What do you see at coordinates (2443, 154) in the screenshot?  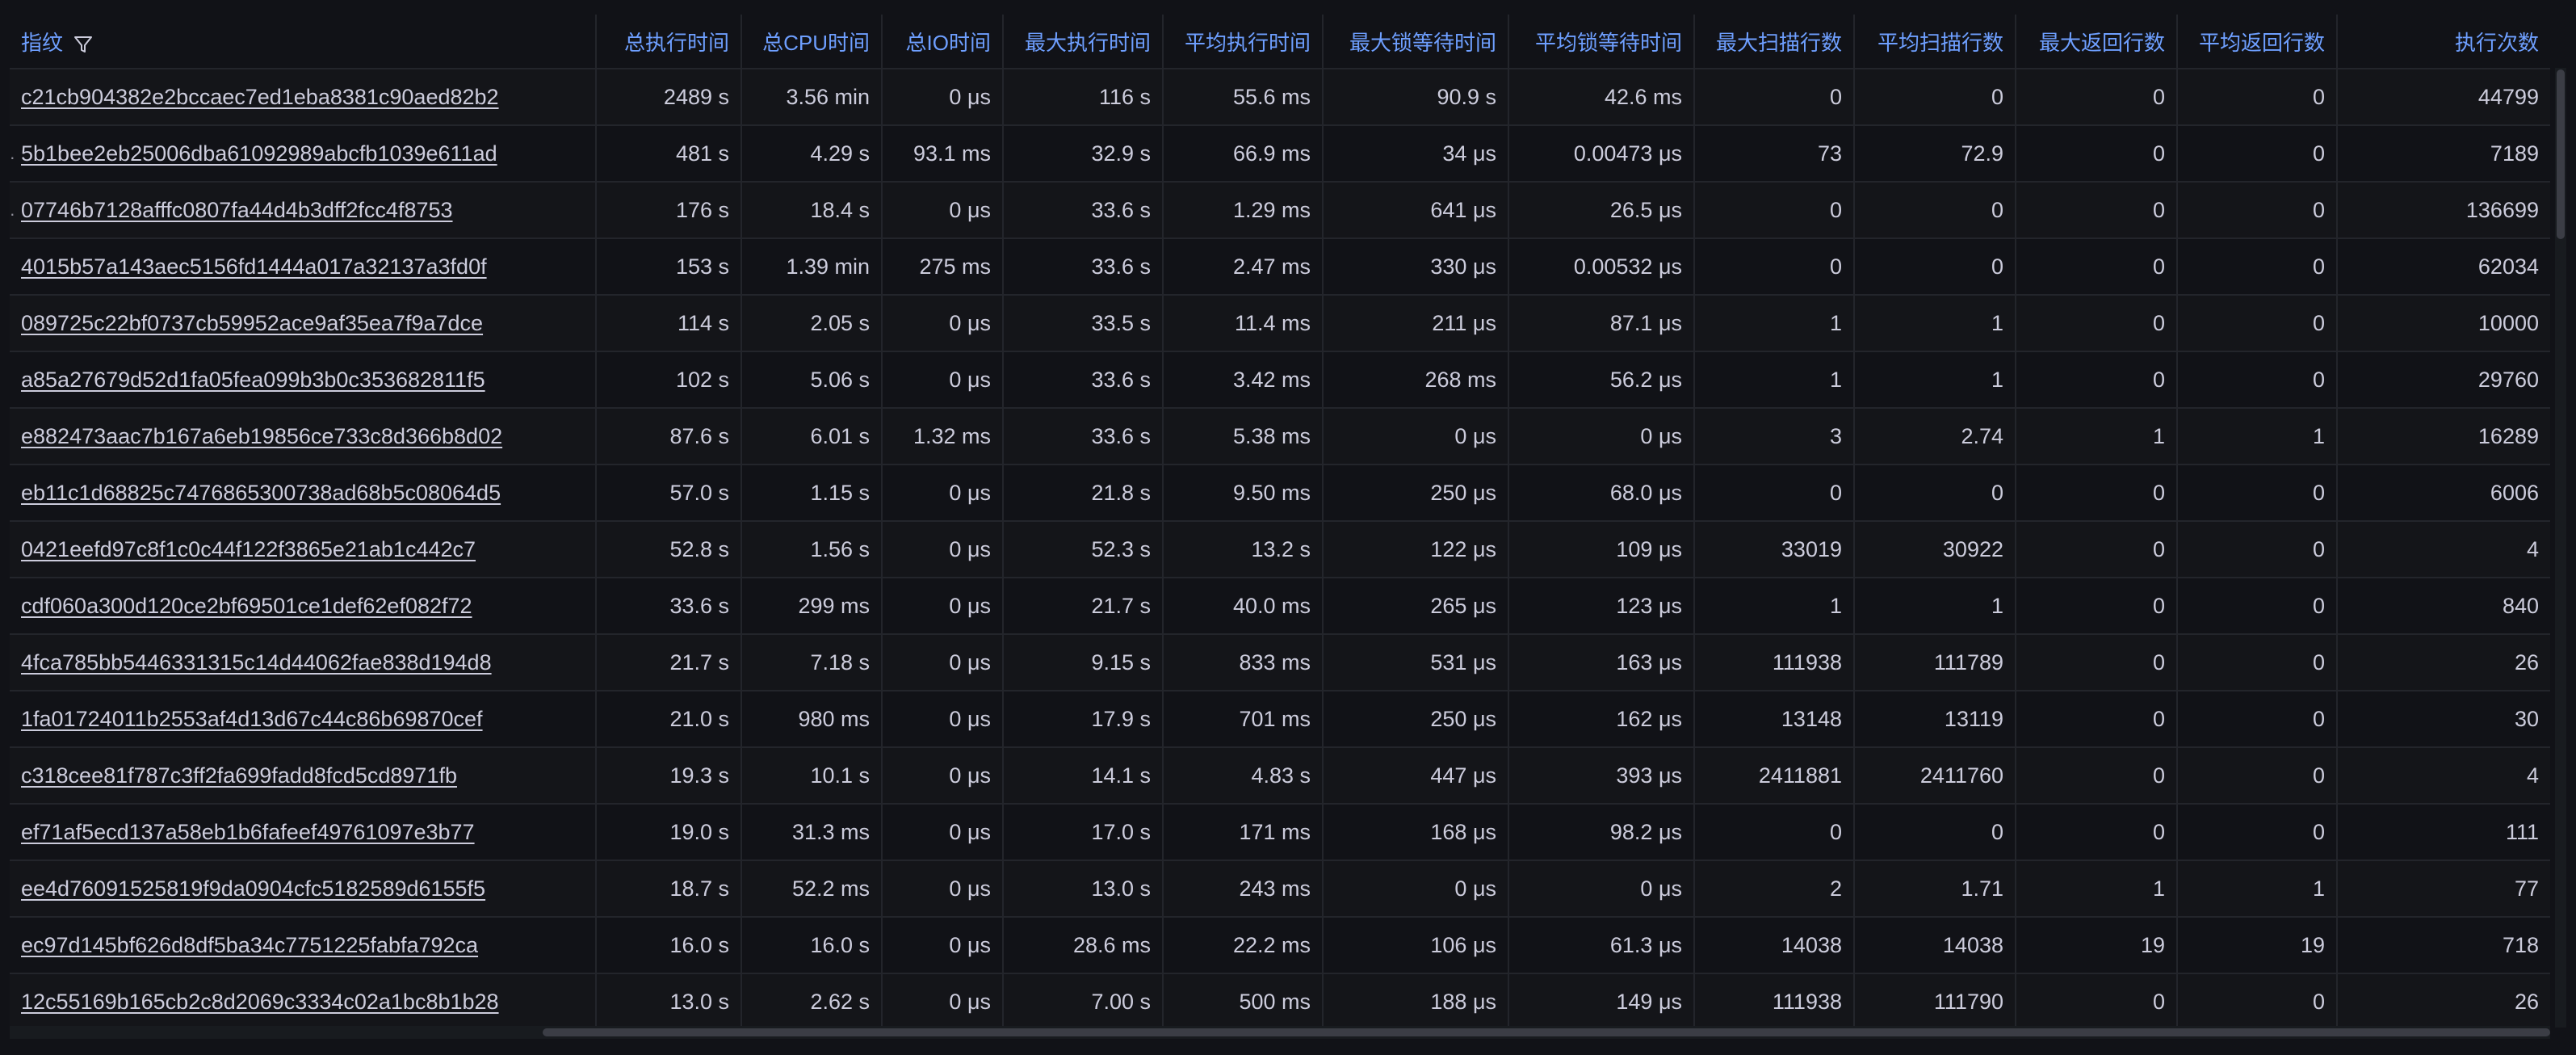 I see `cell-exec-count: 7189` at bounding box center [2443, 154].